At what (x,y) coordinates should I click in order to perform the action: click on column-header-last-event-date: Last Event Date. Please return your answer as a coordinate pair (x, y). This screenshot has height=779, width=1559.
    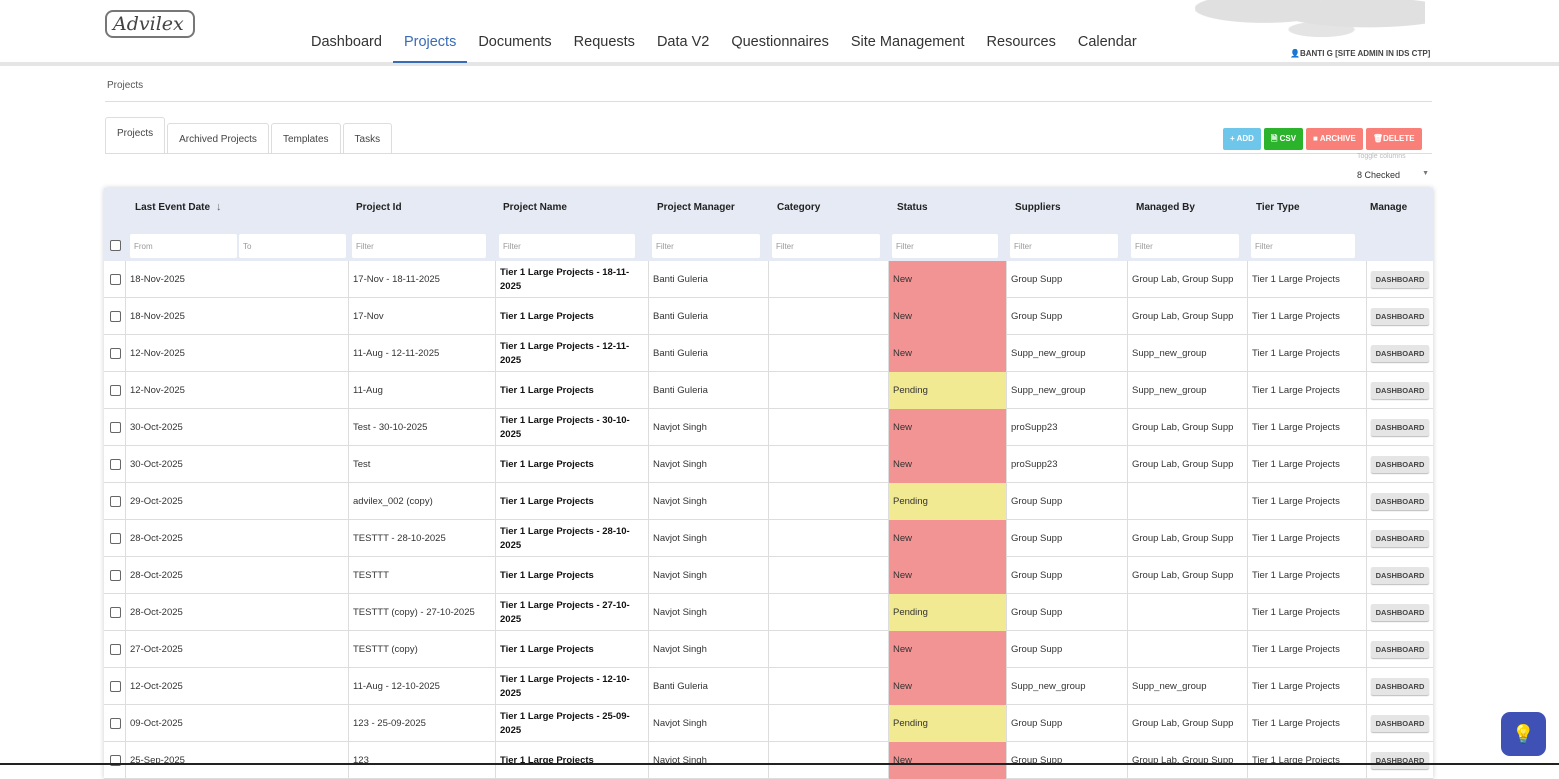
    Looking at the image, I should click on (173, 207).